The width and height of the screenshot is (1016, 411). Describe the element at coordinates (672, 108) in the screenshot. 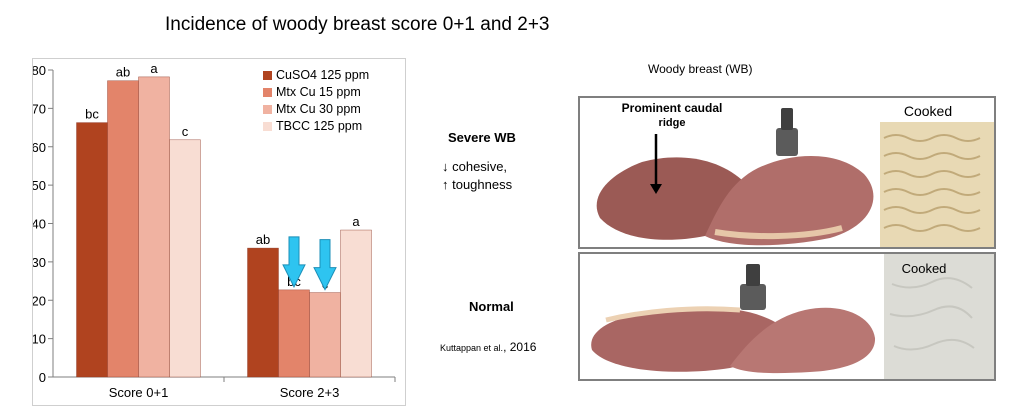

I see `caudal-ridge-caption-line-1: Prominent caudal` at that location.